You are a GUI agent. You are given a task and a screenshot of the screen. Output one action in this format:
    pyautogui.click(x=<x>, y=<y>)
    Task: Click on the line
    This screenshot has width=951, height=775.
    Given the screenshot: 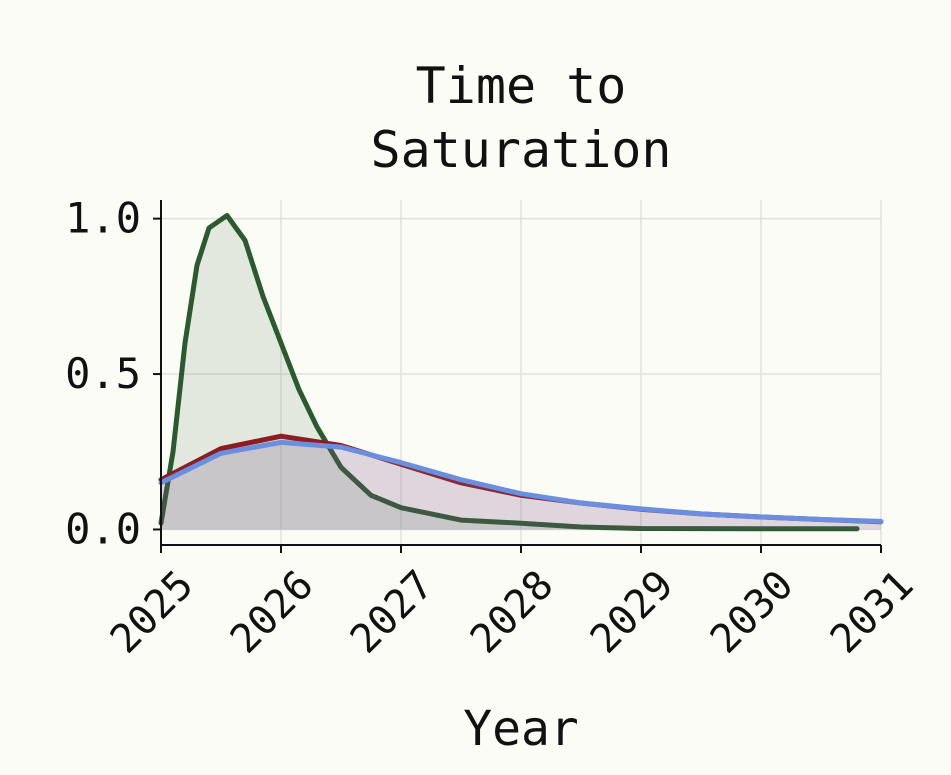 What is the action you would take?
    pyautogui.click(x=521, y=481)
    